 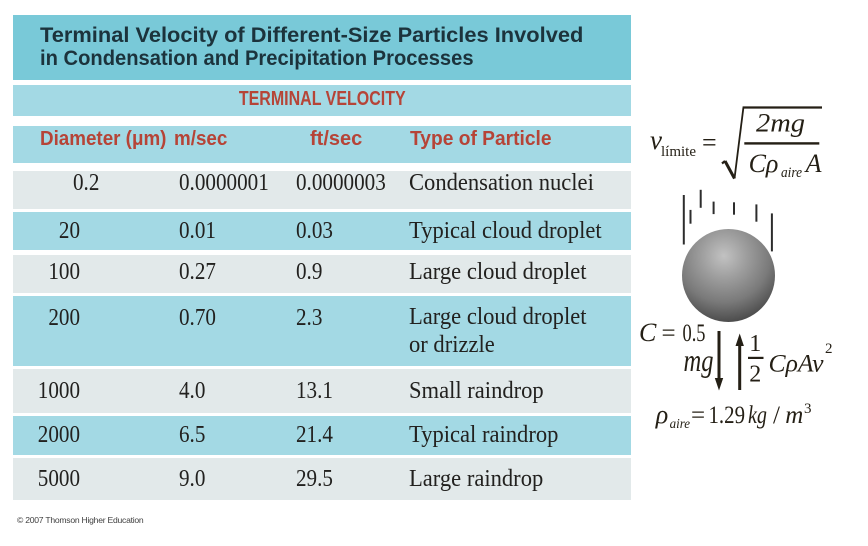 I want to click on svg-text: v, so click(x=656, y=140).